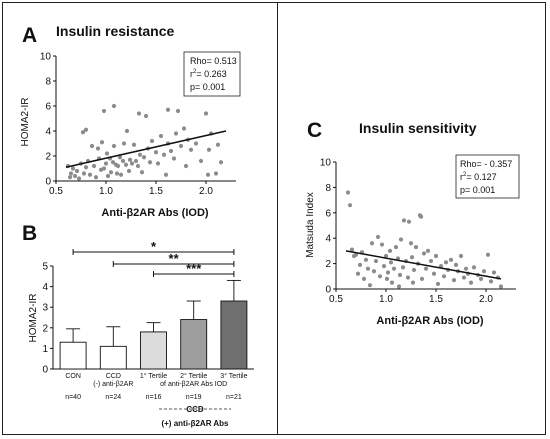 The height and width of the screenshot is (439, 550). What do you see at coordinates (436, 299) in the screenshot?
I see `panel-c-x-tick-label: 1.5` at bounding box center [436, 299].